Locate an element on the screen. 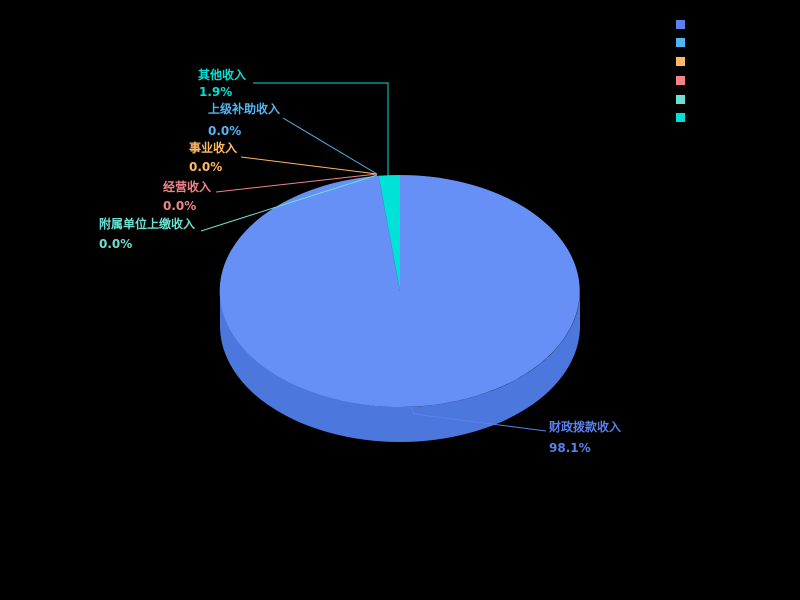 The image size is (800, 600). pie-side is located at coordinates (400, 366).